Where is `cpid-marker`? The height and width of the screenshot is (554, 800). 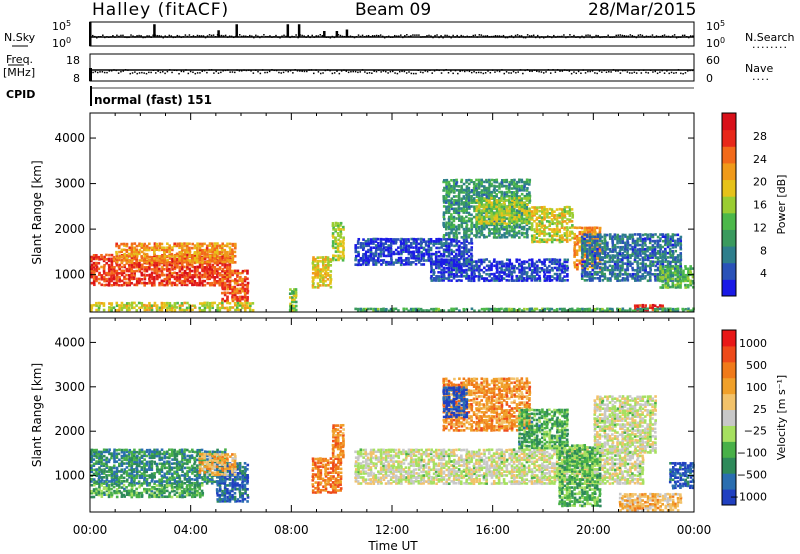 cpid-marker is located at coordinates (91, 96).